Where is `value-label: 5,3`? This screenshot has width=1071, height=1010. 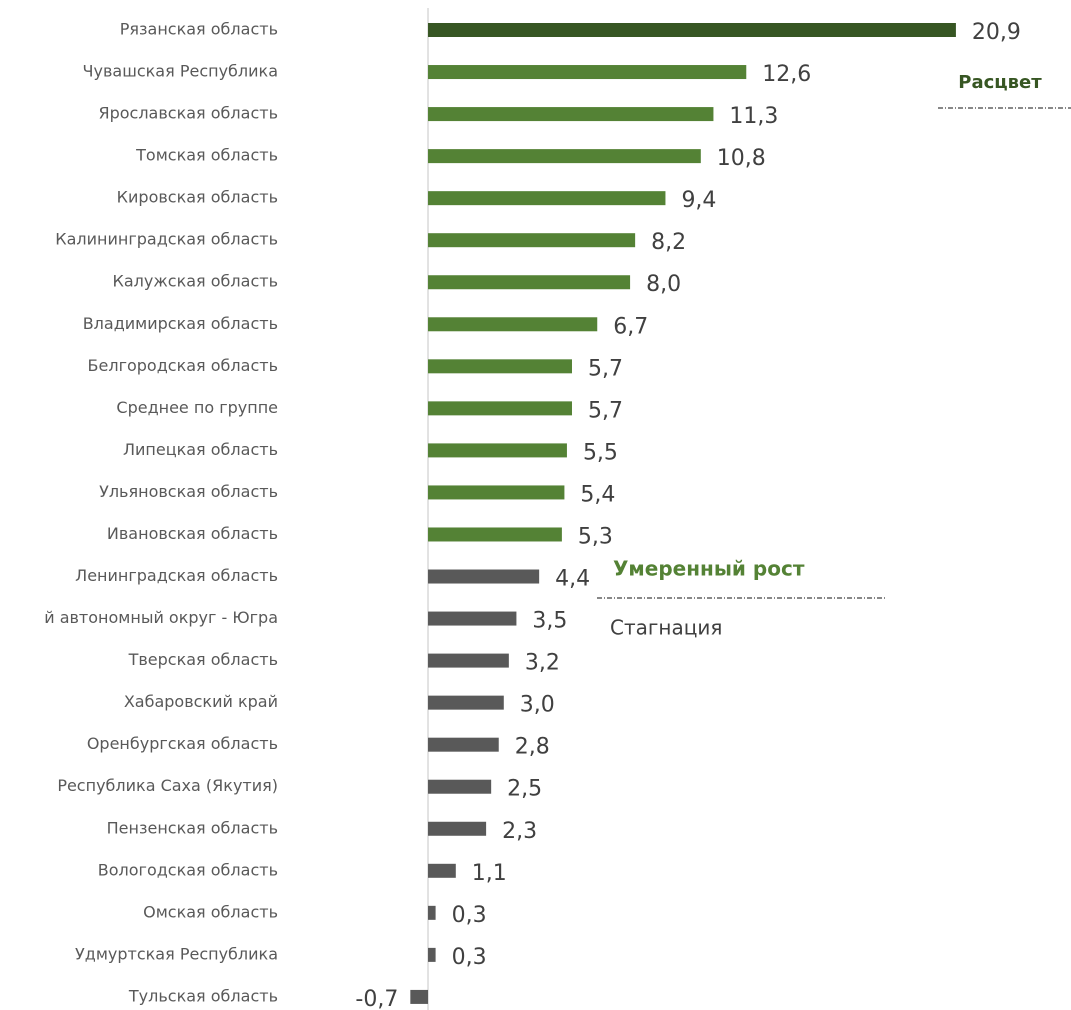 value-label: 5,3 is located at coordinates (595, 536).